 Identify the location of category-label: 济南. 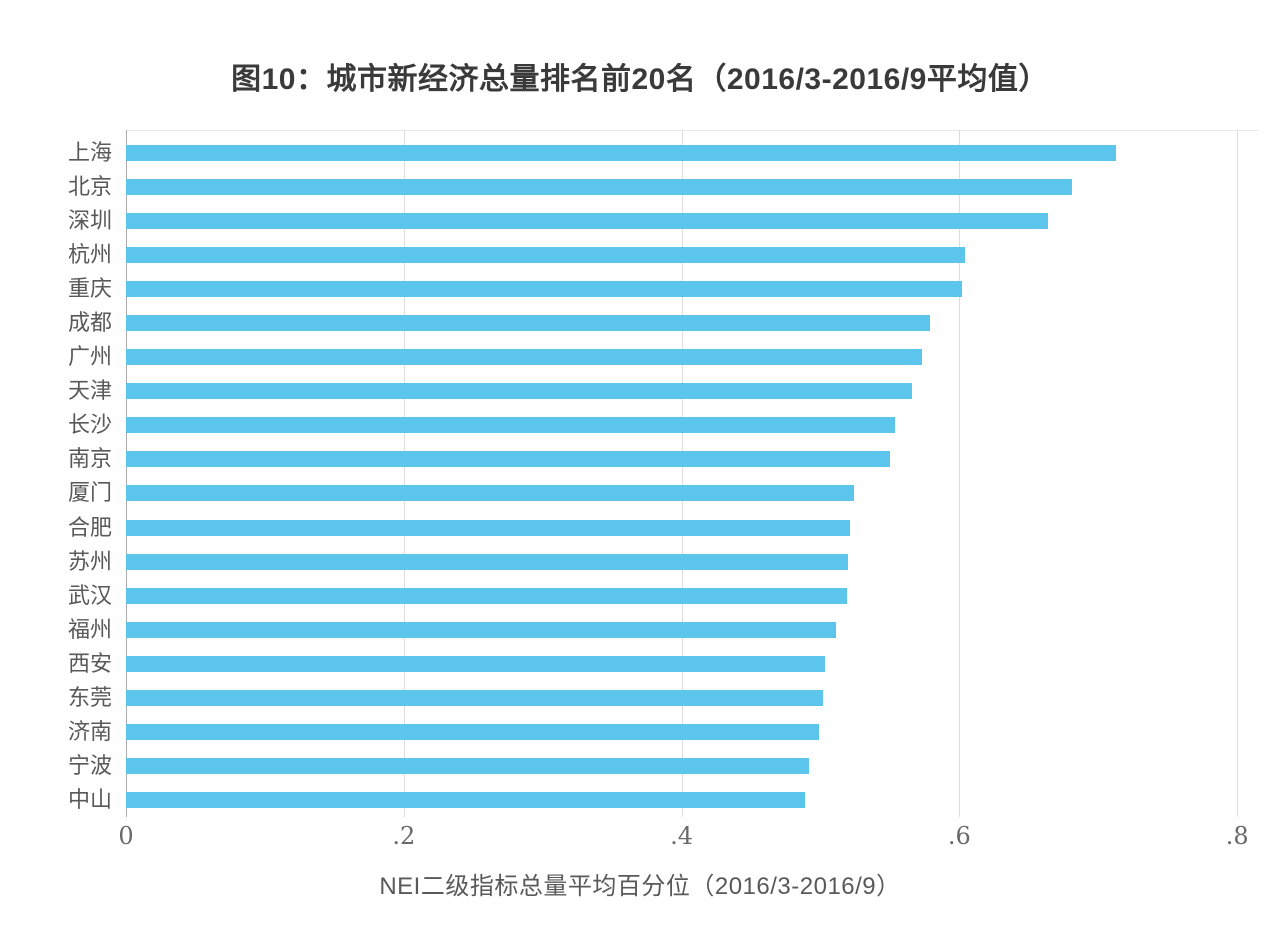
(89, 731).